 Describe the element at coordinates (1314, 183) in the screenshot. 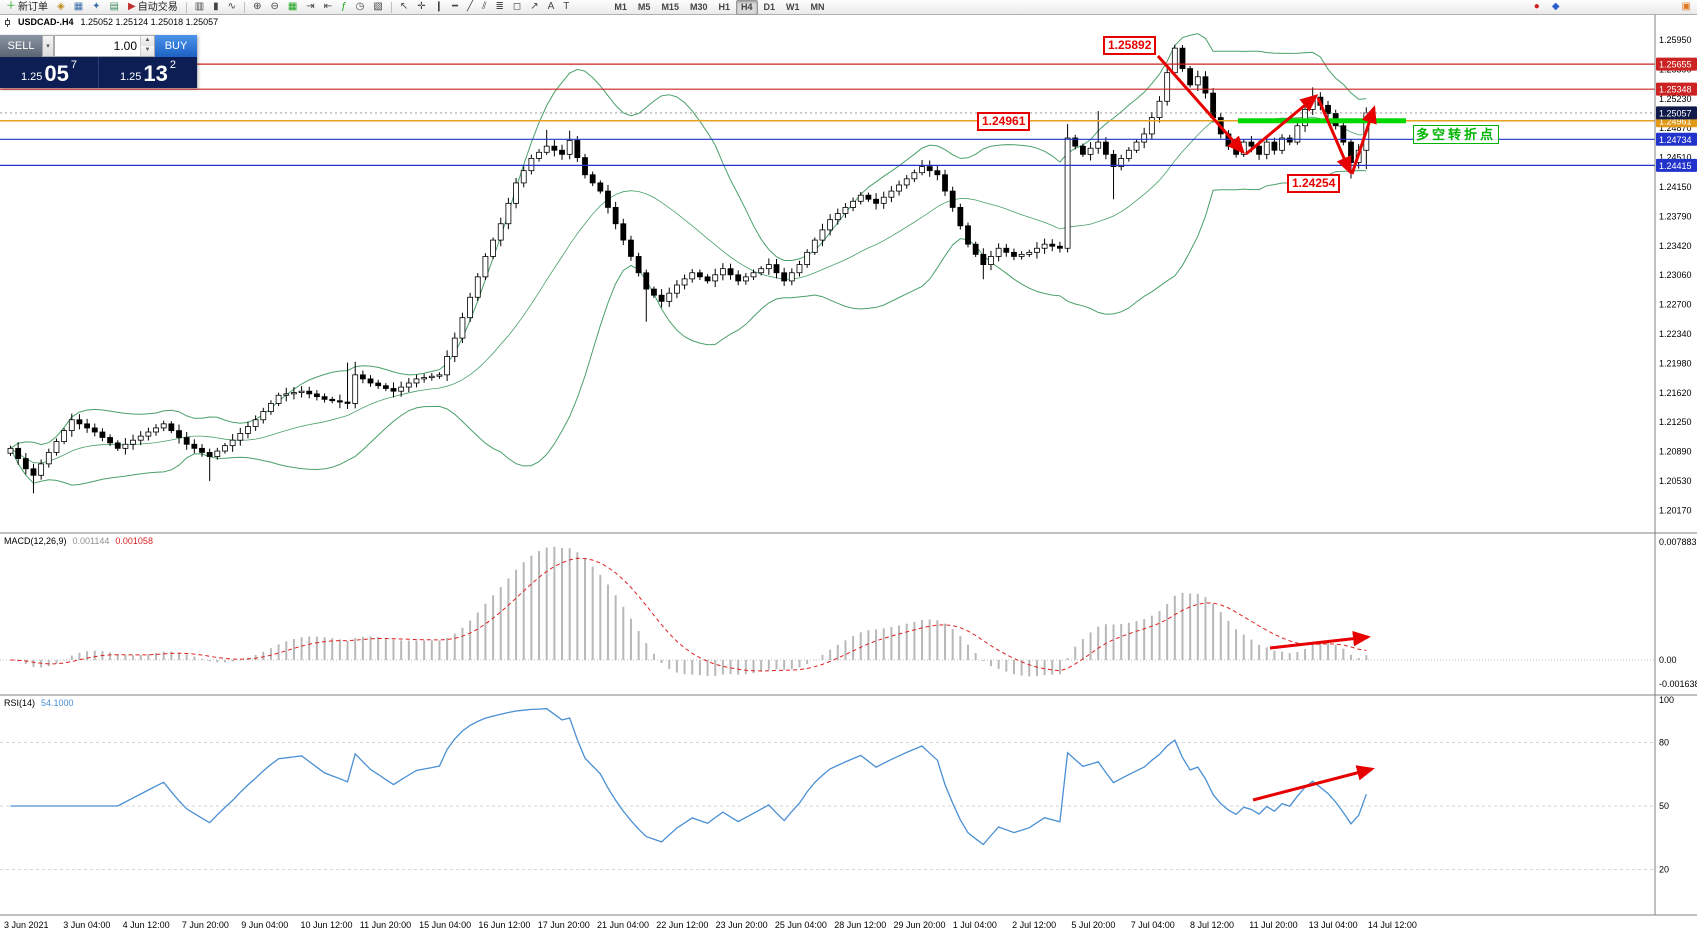

I see `price-label-low: 1.24254` at that location.